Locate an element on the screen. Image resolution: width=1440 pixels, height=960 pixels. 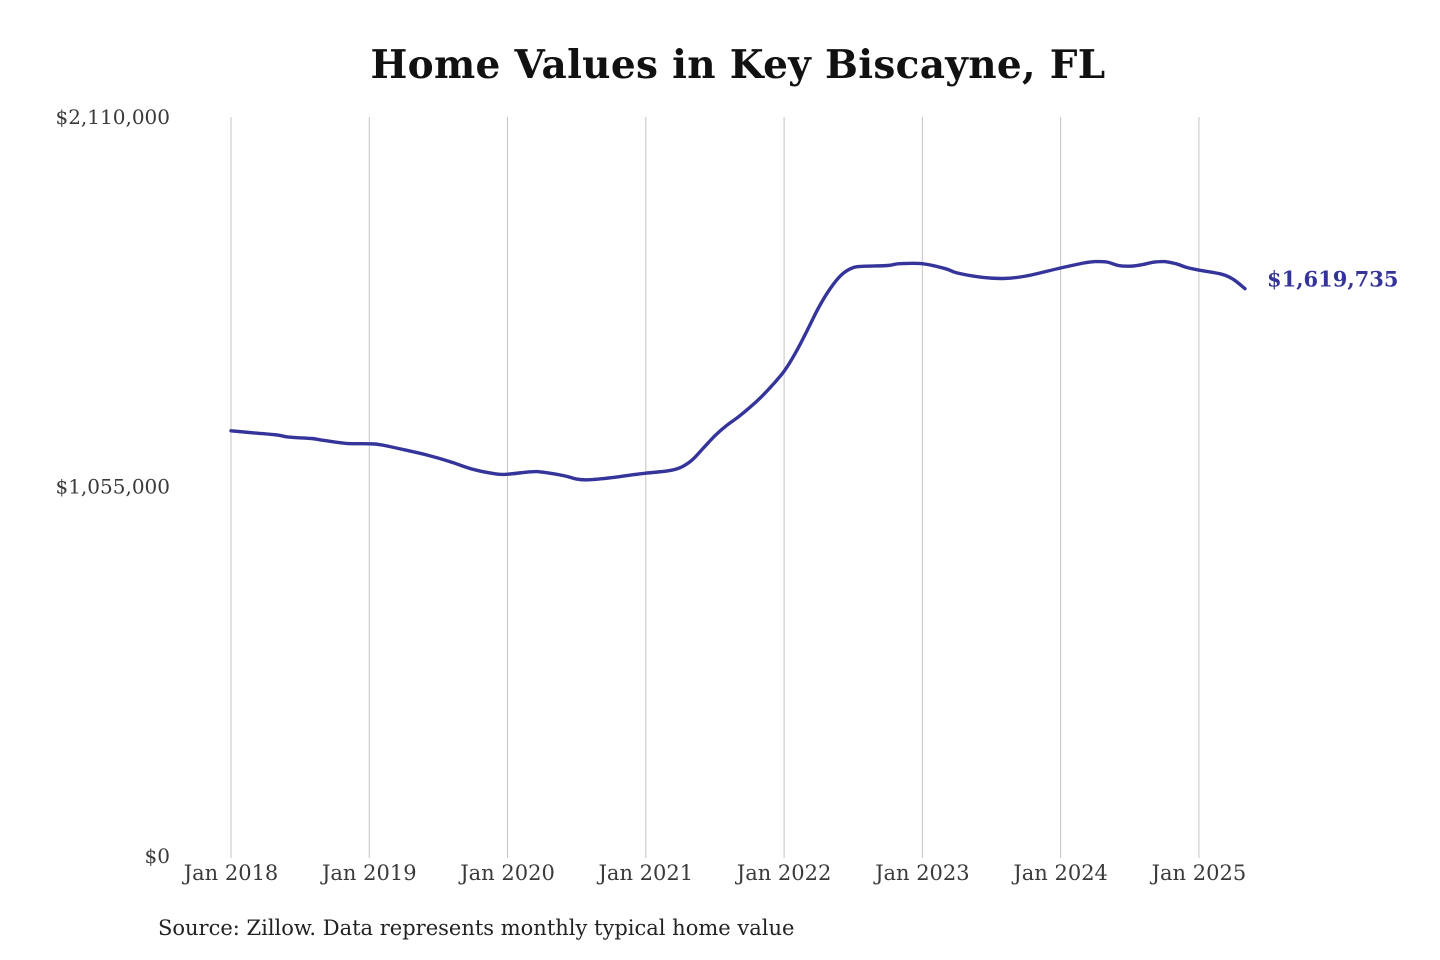
y-axis-tick-labels: $0 $1,055,000 $2,110,000 is located at coordinates (112, 486).